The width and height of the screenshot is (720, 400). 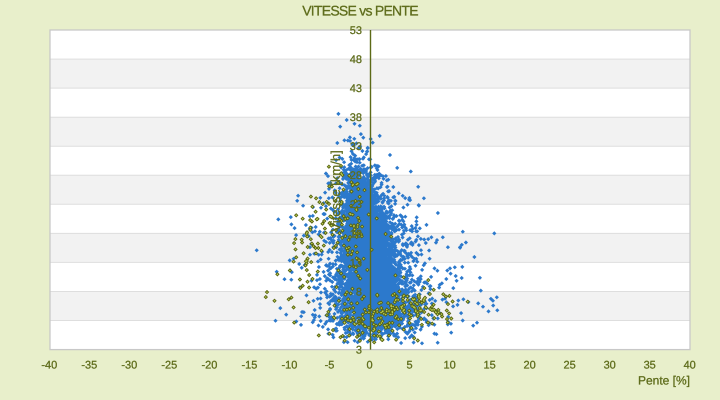 What do you see at coordinates (209, 365) in the screenshot?
I see `svg-text: -20` at bounding box center [209, 365].